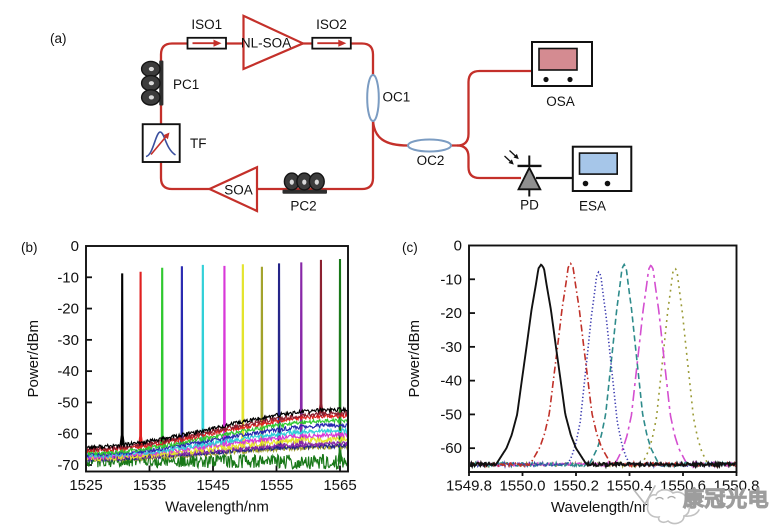  I want to click on tf-tunable-filter: TF, so click(174, 143).